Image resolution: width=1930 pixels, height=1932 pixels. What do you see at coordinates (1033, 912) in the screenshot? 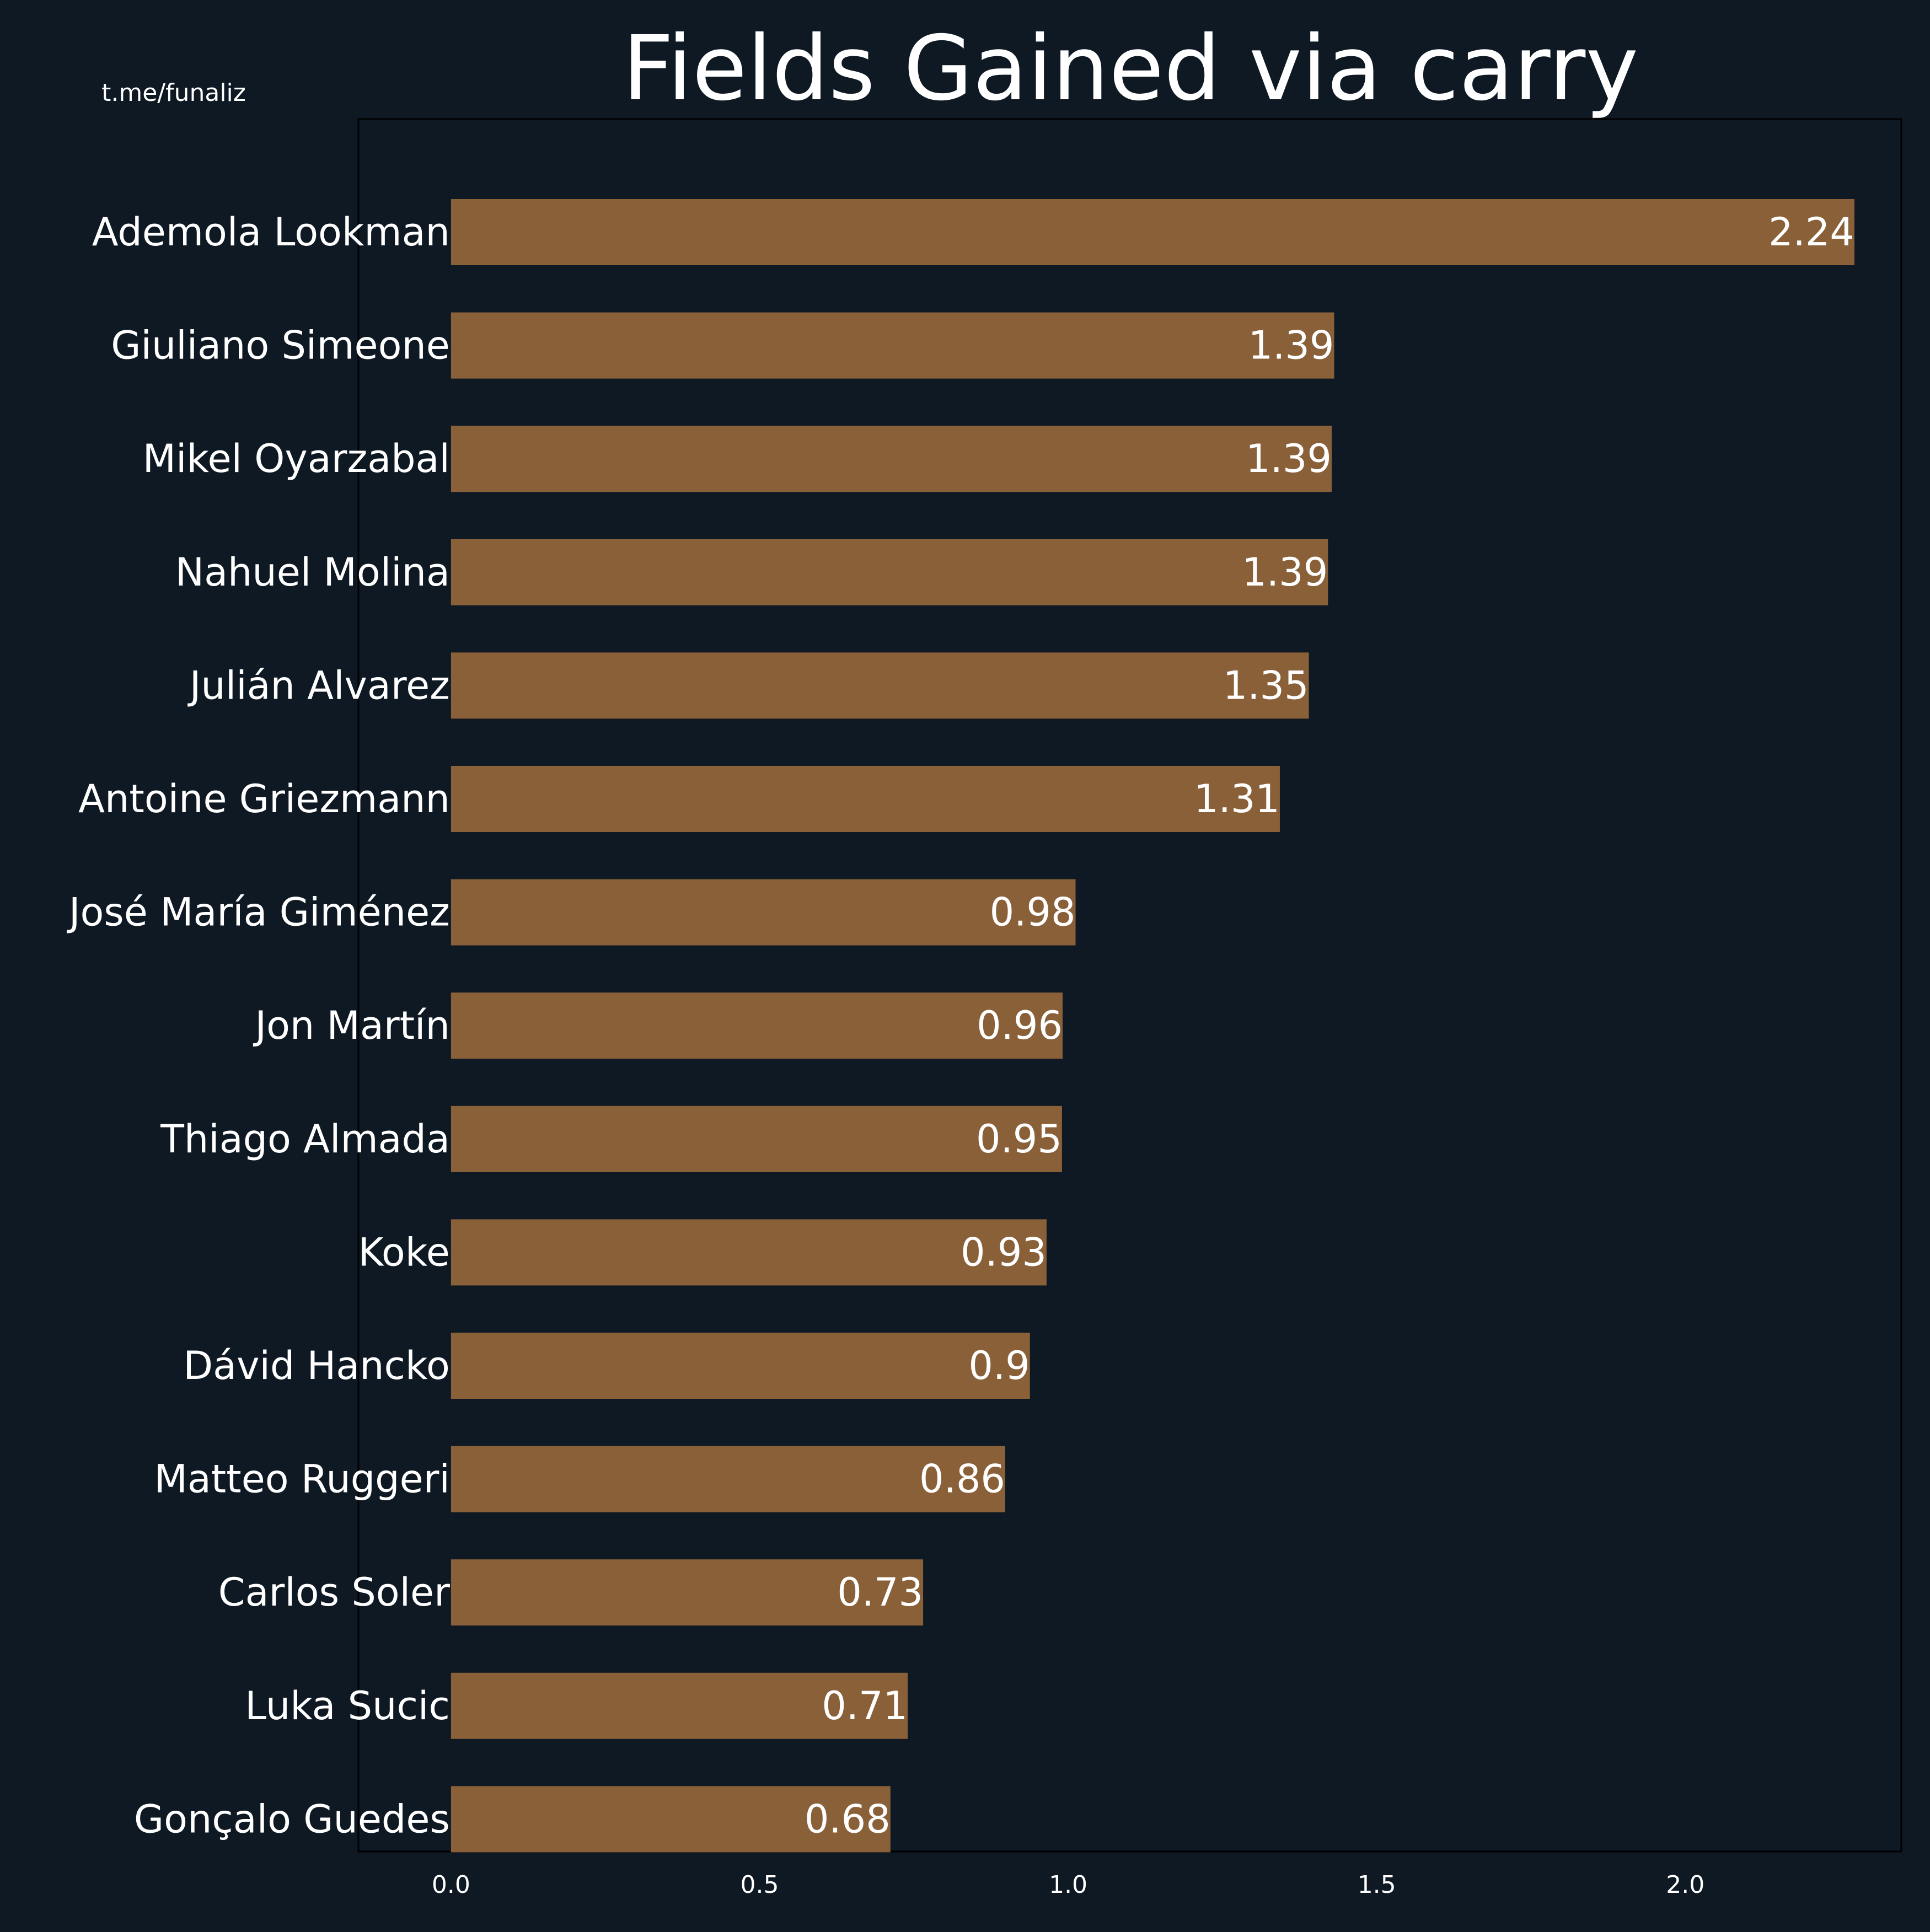
I see `data-label: 0.98` at bounding box center [1033, 912].